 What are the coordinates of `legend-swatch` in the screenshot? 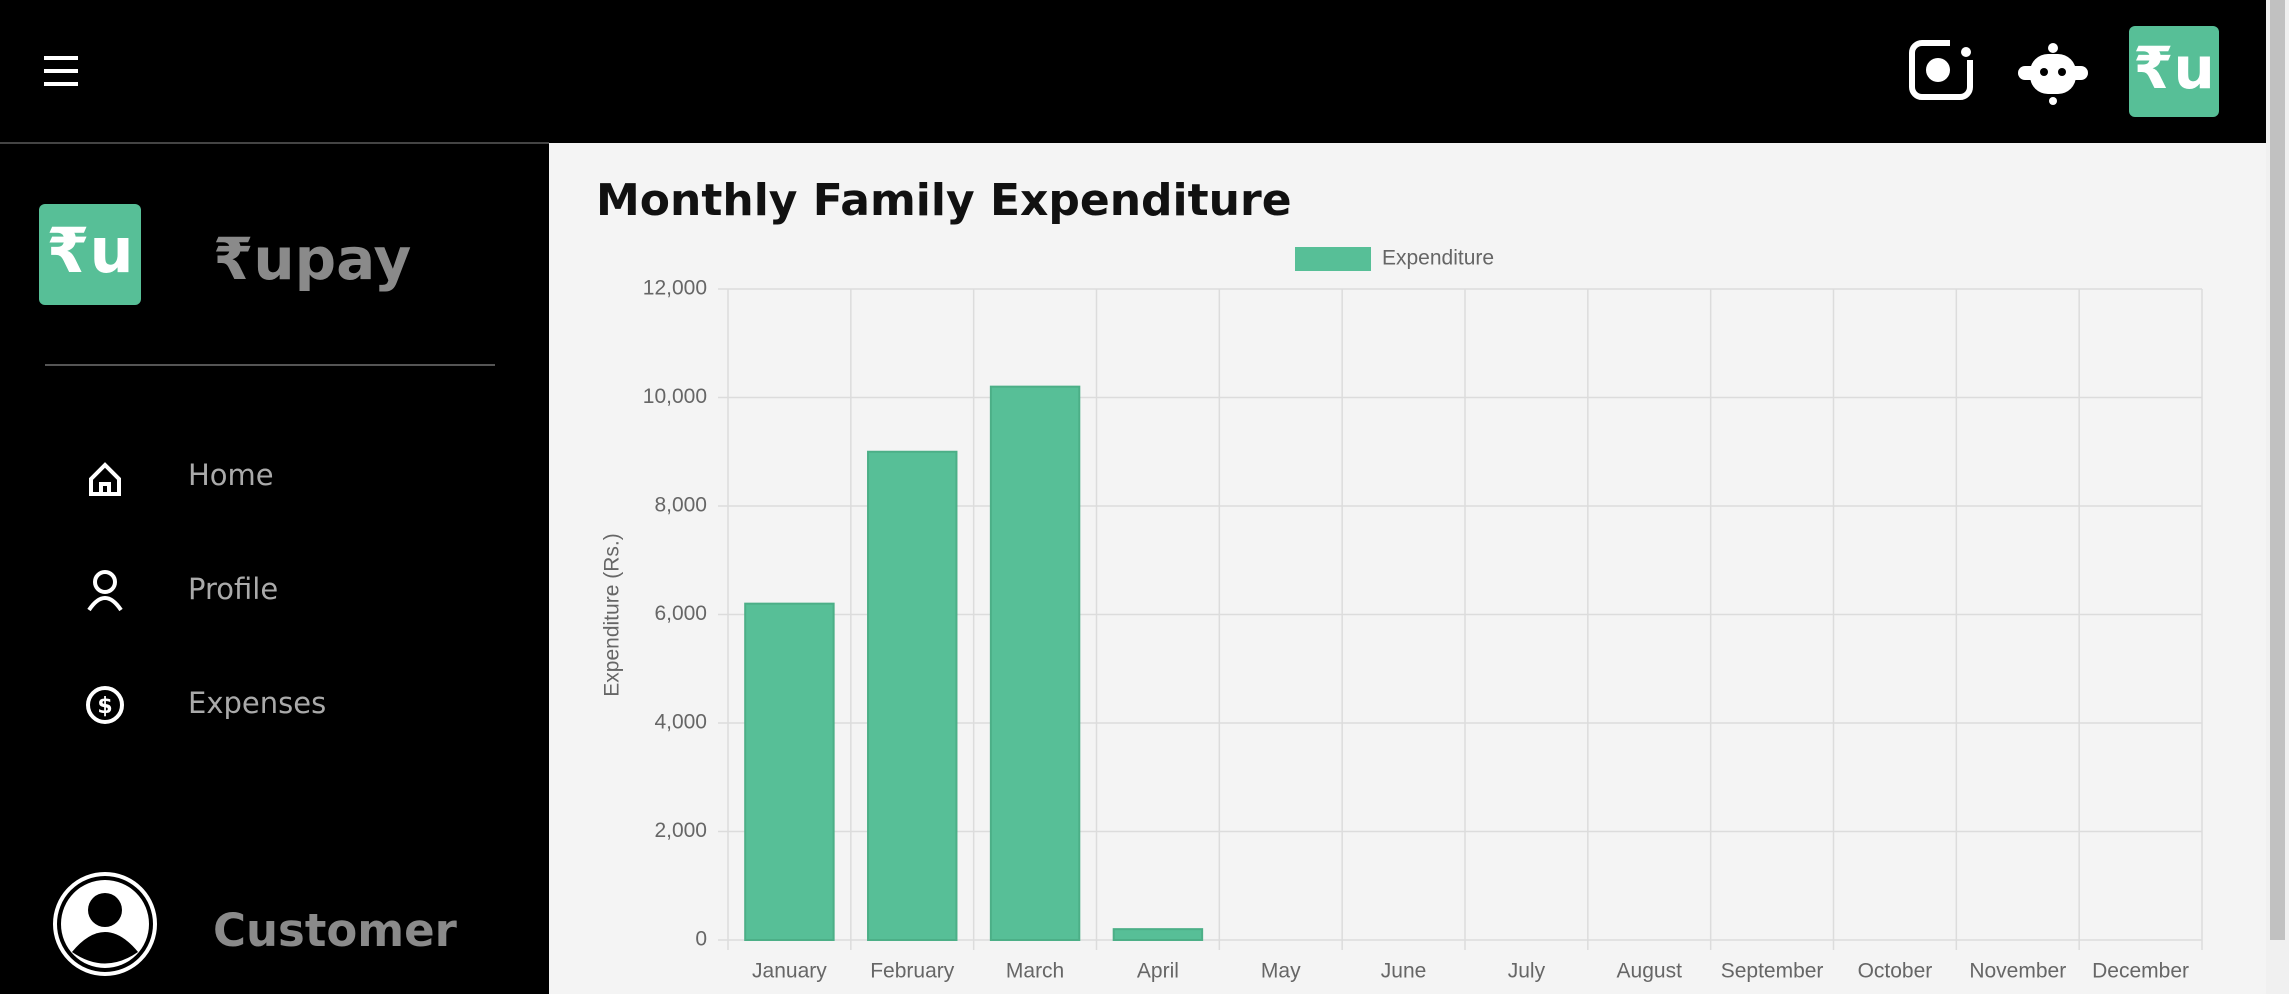 It's located at (1333, 259).